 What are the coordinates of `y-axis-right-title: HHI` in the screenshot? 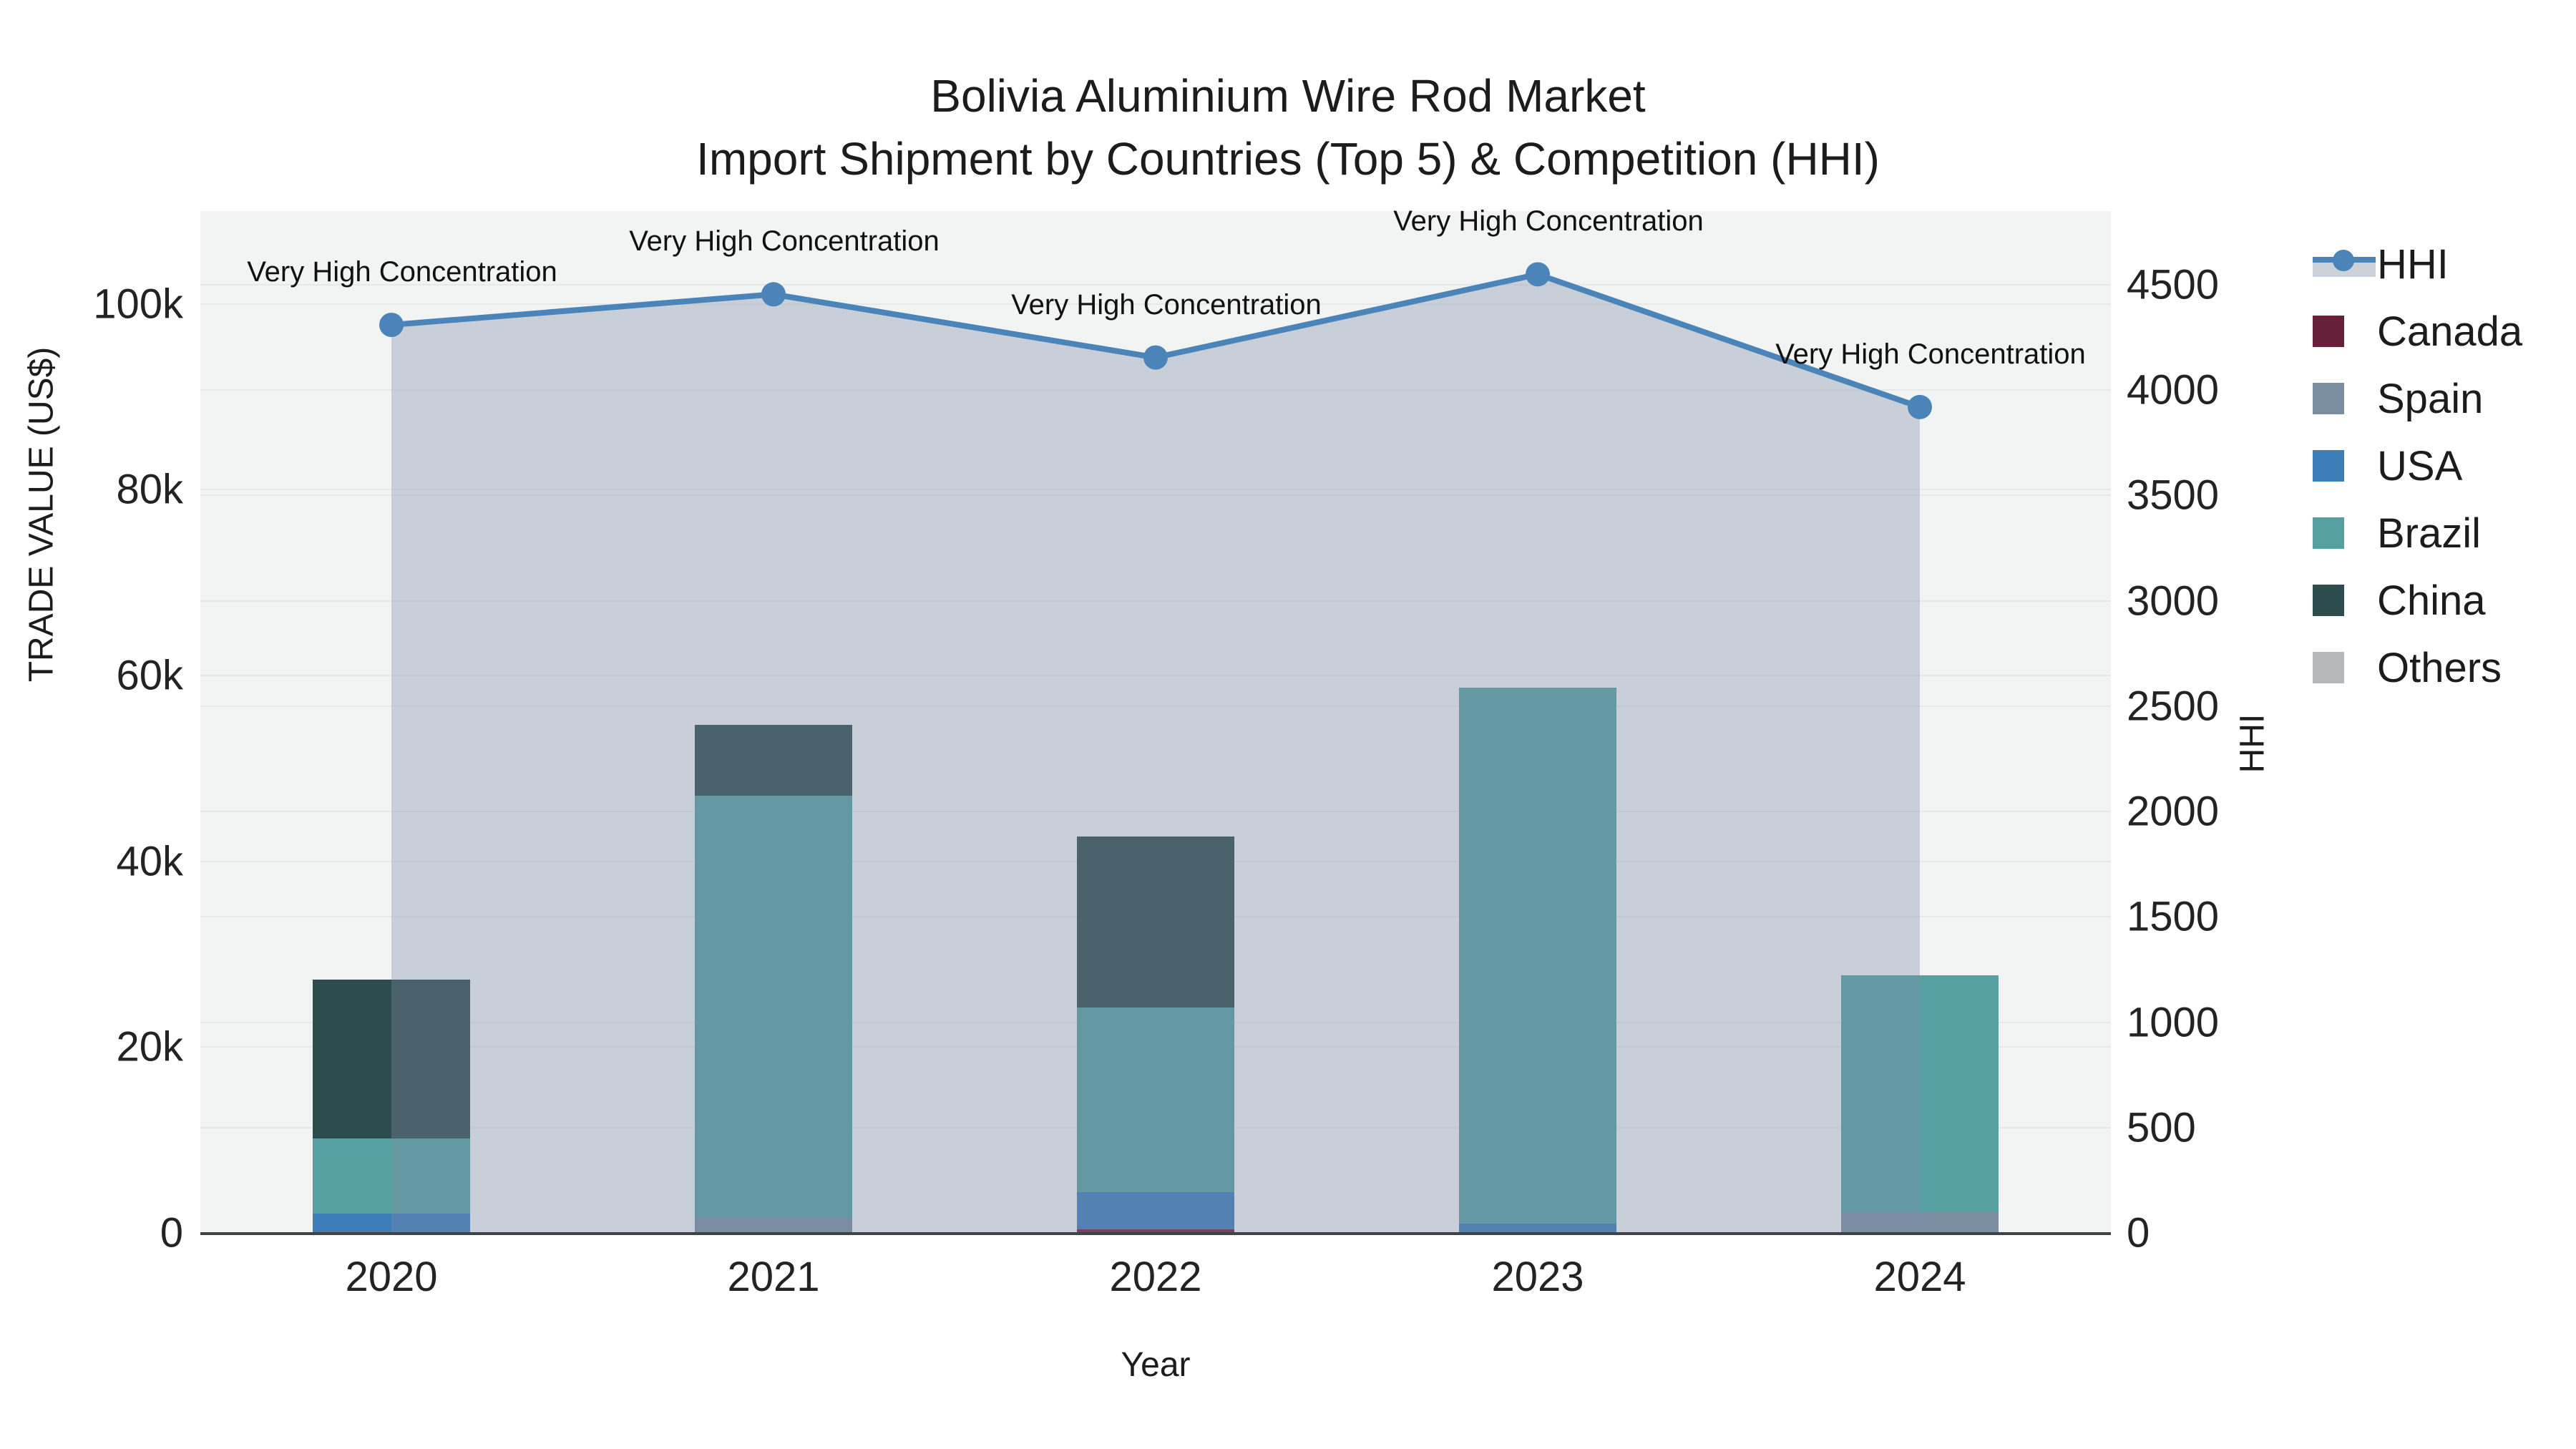 It's located at (2252, 743).